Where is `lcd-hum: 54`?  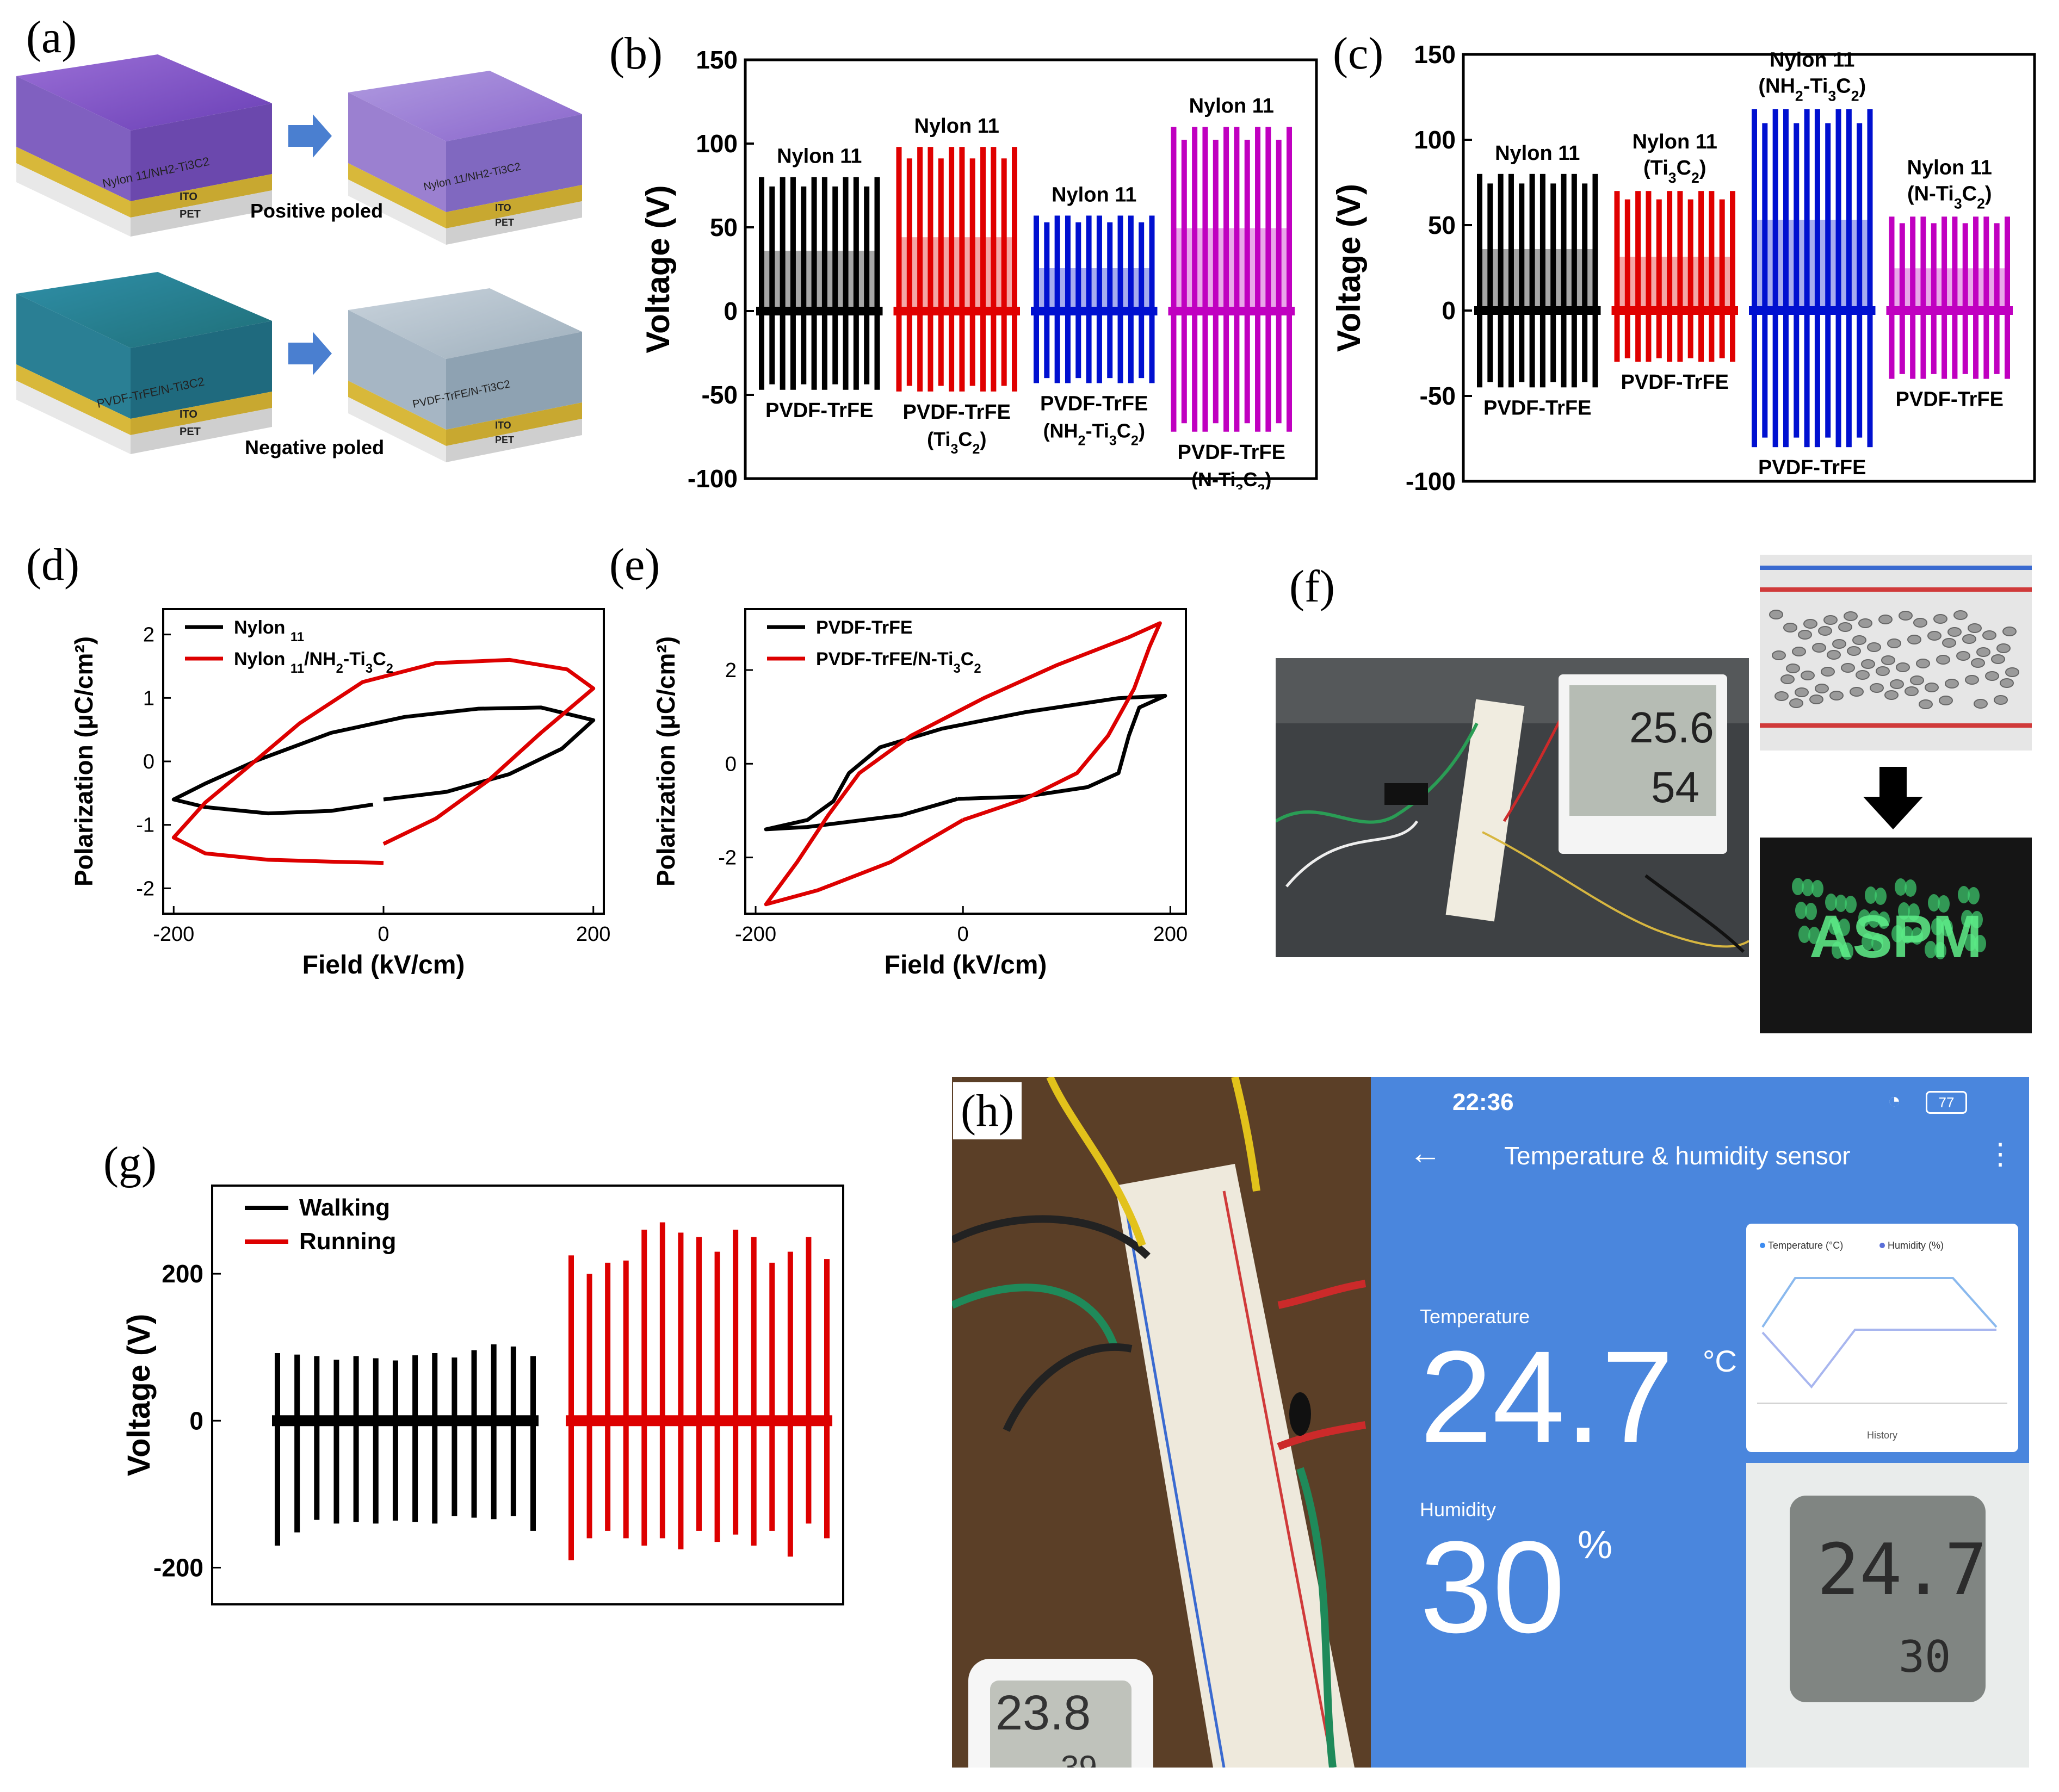 lcd-hum: 54 is located at coordinates (1675, 787).